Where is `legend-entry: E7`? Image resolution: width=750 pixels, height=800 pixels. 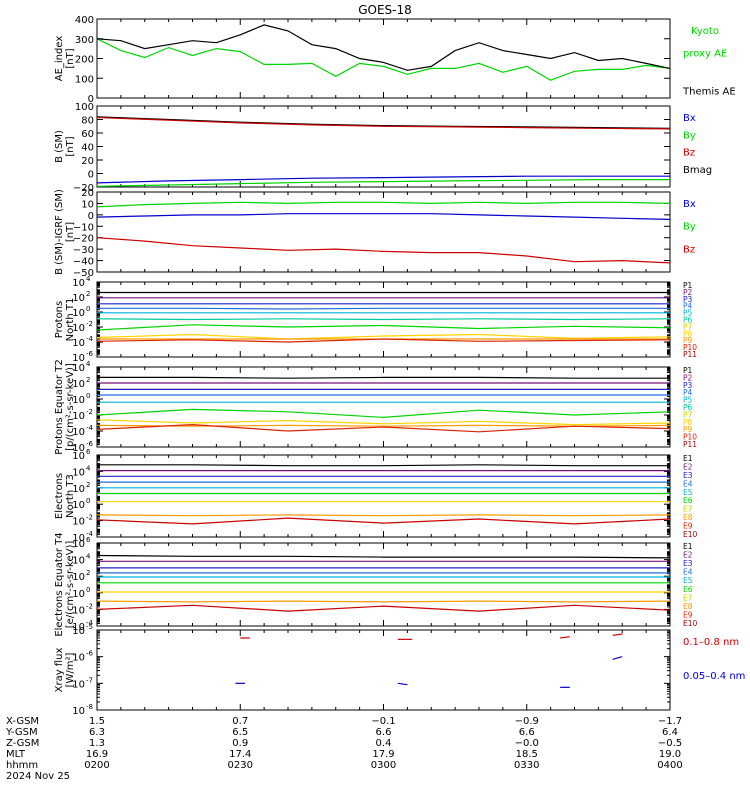
legend-entry: E7 is located at coordinates (688, 597).